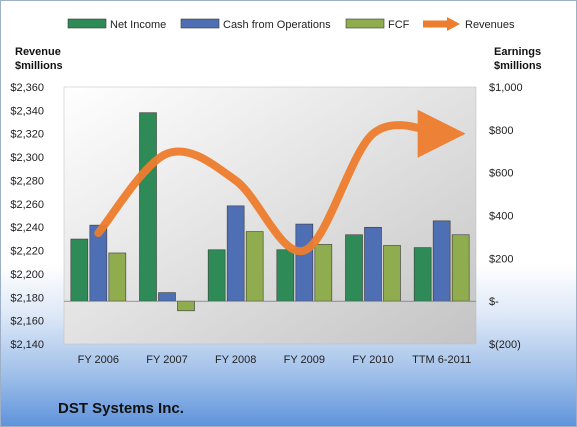 This screenshot has height=427, width=577. I want to click on right-tick-label: $-, so click(494, 302).